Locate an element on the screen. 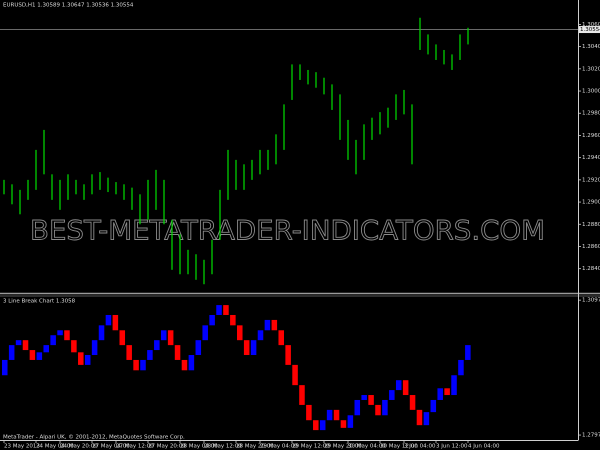  x-tick-label: 28 May 04:00 is located at coordinates (199, 447).